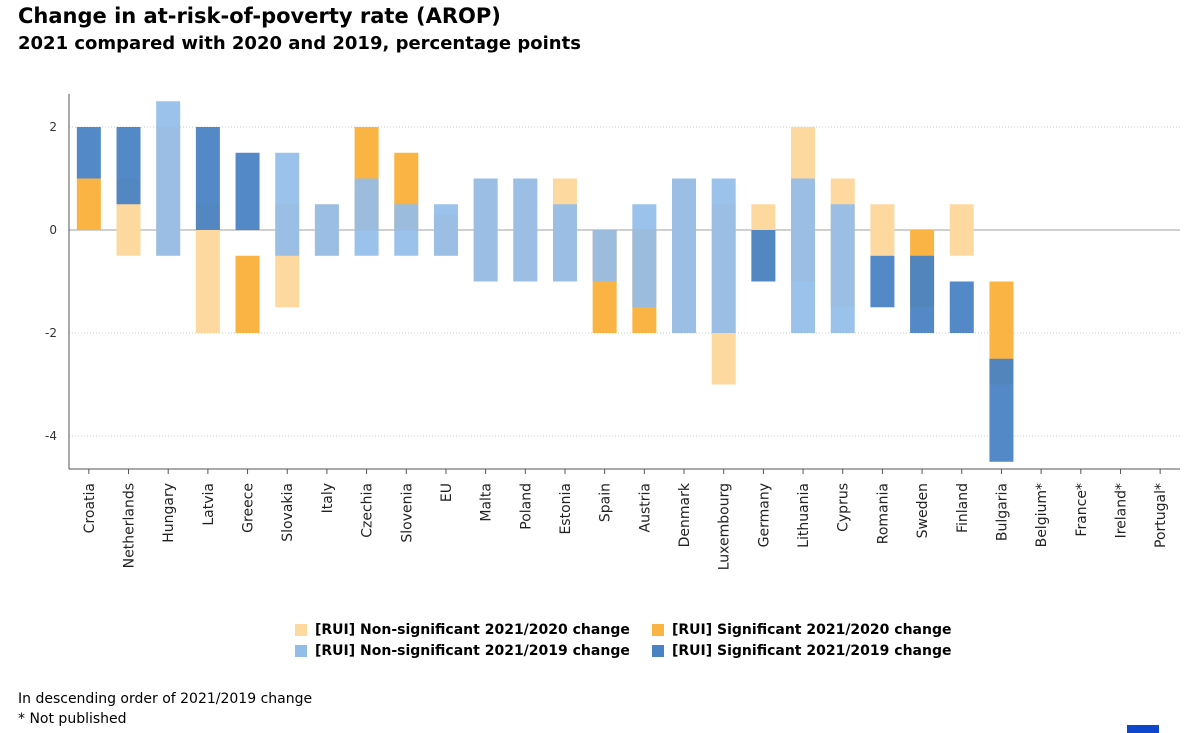 This screenshot has width=1191, height=733. I want to click on x-tick-label: Lithuania, so click(804, 515).